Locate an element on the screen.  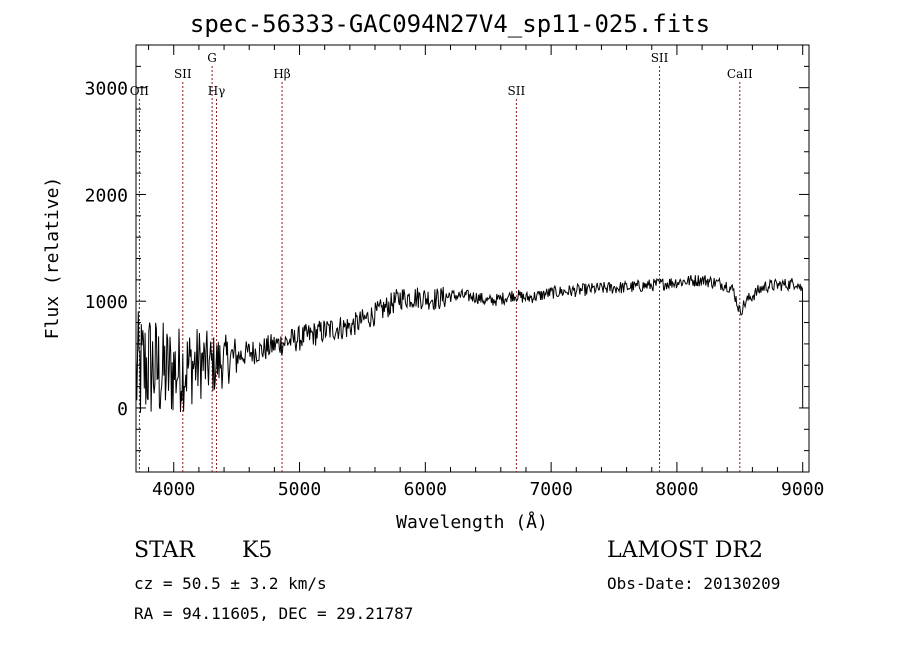
x-tick-label: 5000 is located at coordinates (299, 489).